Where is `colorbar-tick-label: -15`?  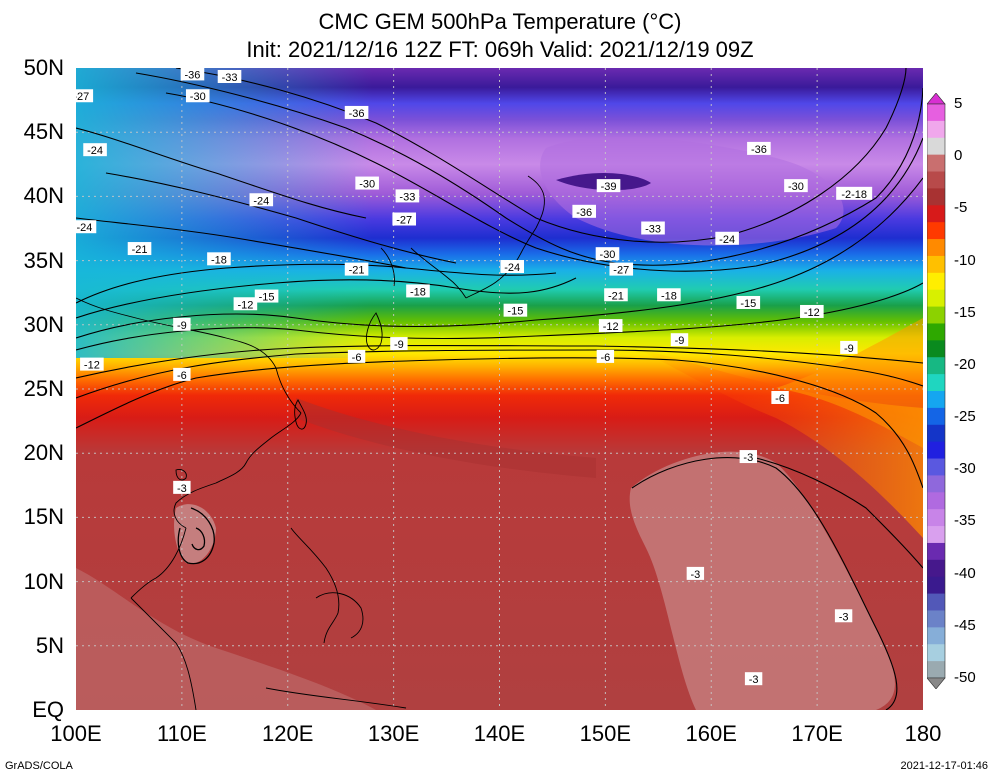
colorbar-tick-label: -15 is located at coordinates (965, 312).